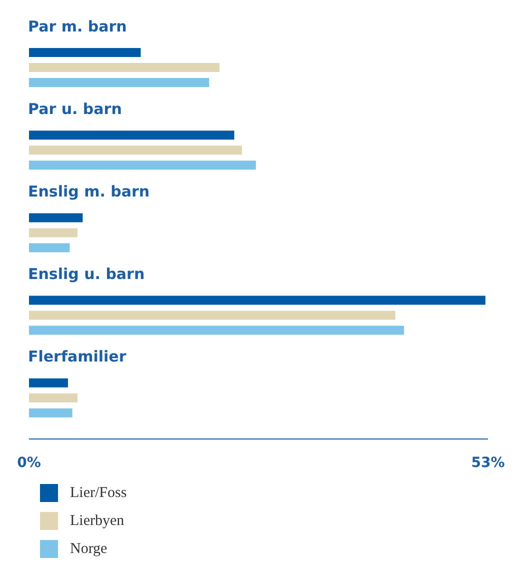 The image size is (520, 575). Describe the element at coordinates (77, 357) in the screenshot. I see `y-tick-label: Flerfamilier` at that location.